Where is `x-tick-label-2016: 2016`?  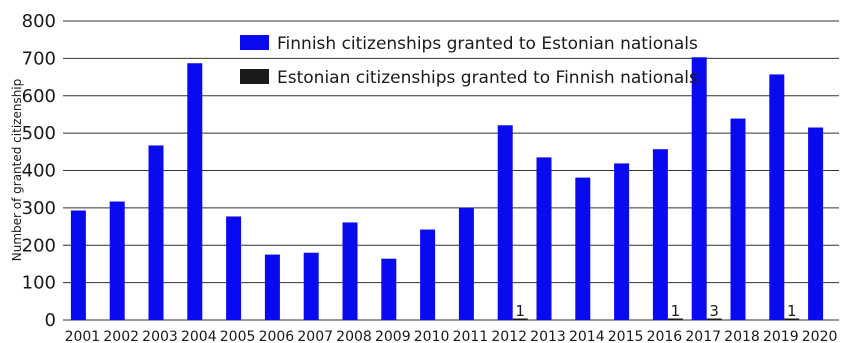 x-tick-label-2016: 2016 is located at coordinates (665, 336).